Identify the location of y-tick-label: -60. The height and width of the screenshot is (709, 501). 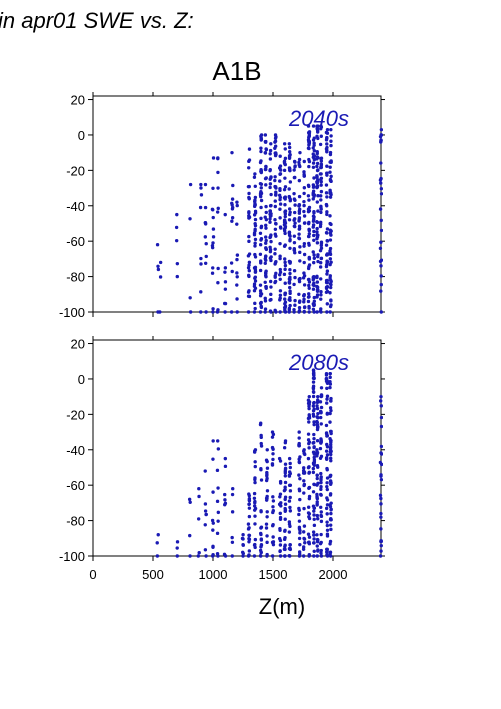
(75, 485).